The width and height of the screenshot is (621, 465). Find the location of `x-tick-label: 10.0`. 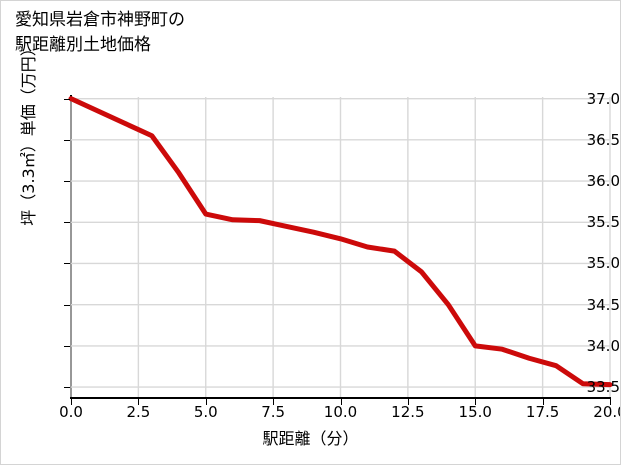

x-tick-label: 10.0 is located at coordinates (340, 412).